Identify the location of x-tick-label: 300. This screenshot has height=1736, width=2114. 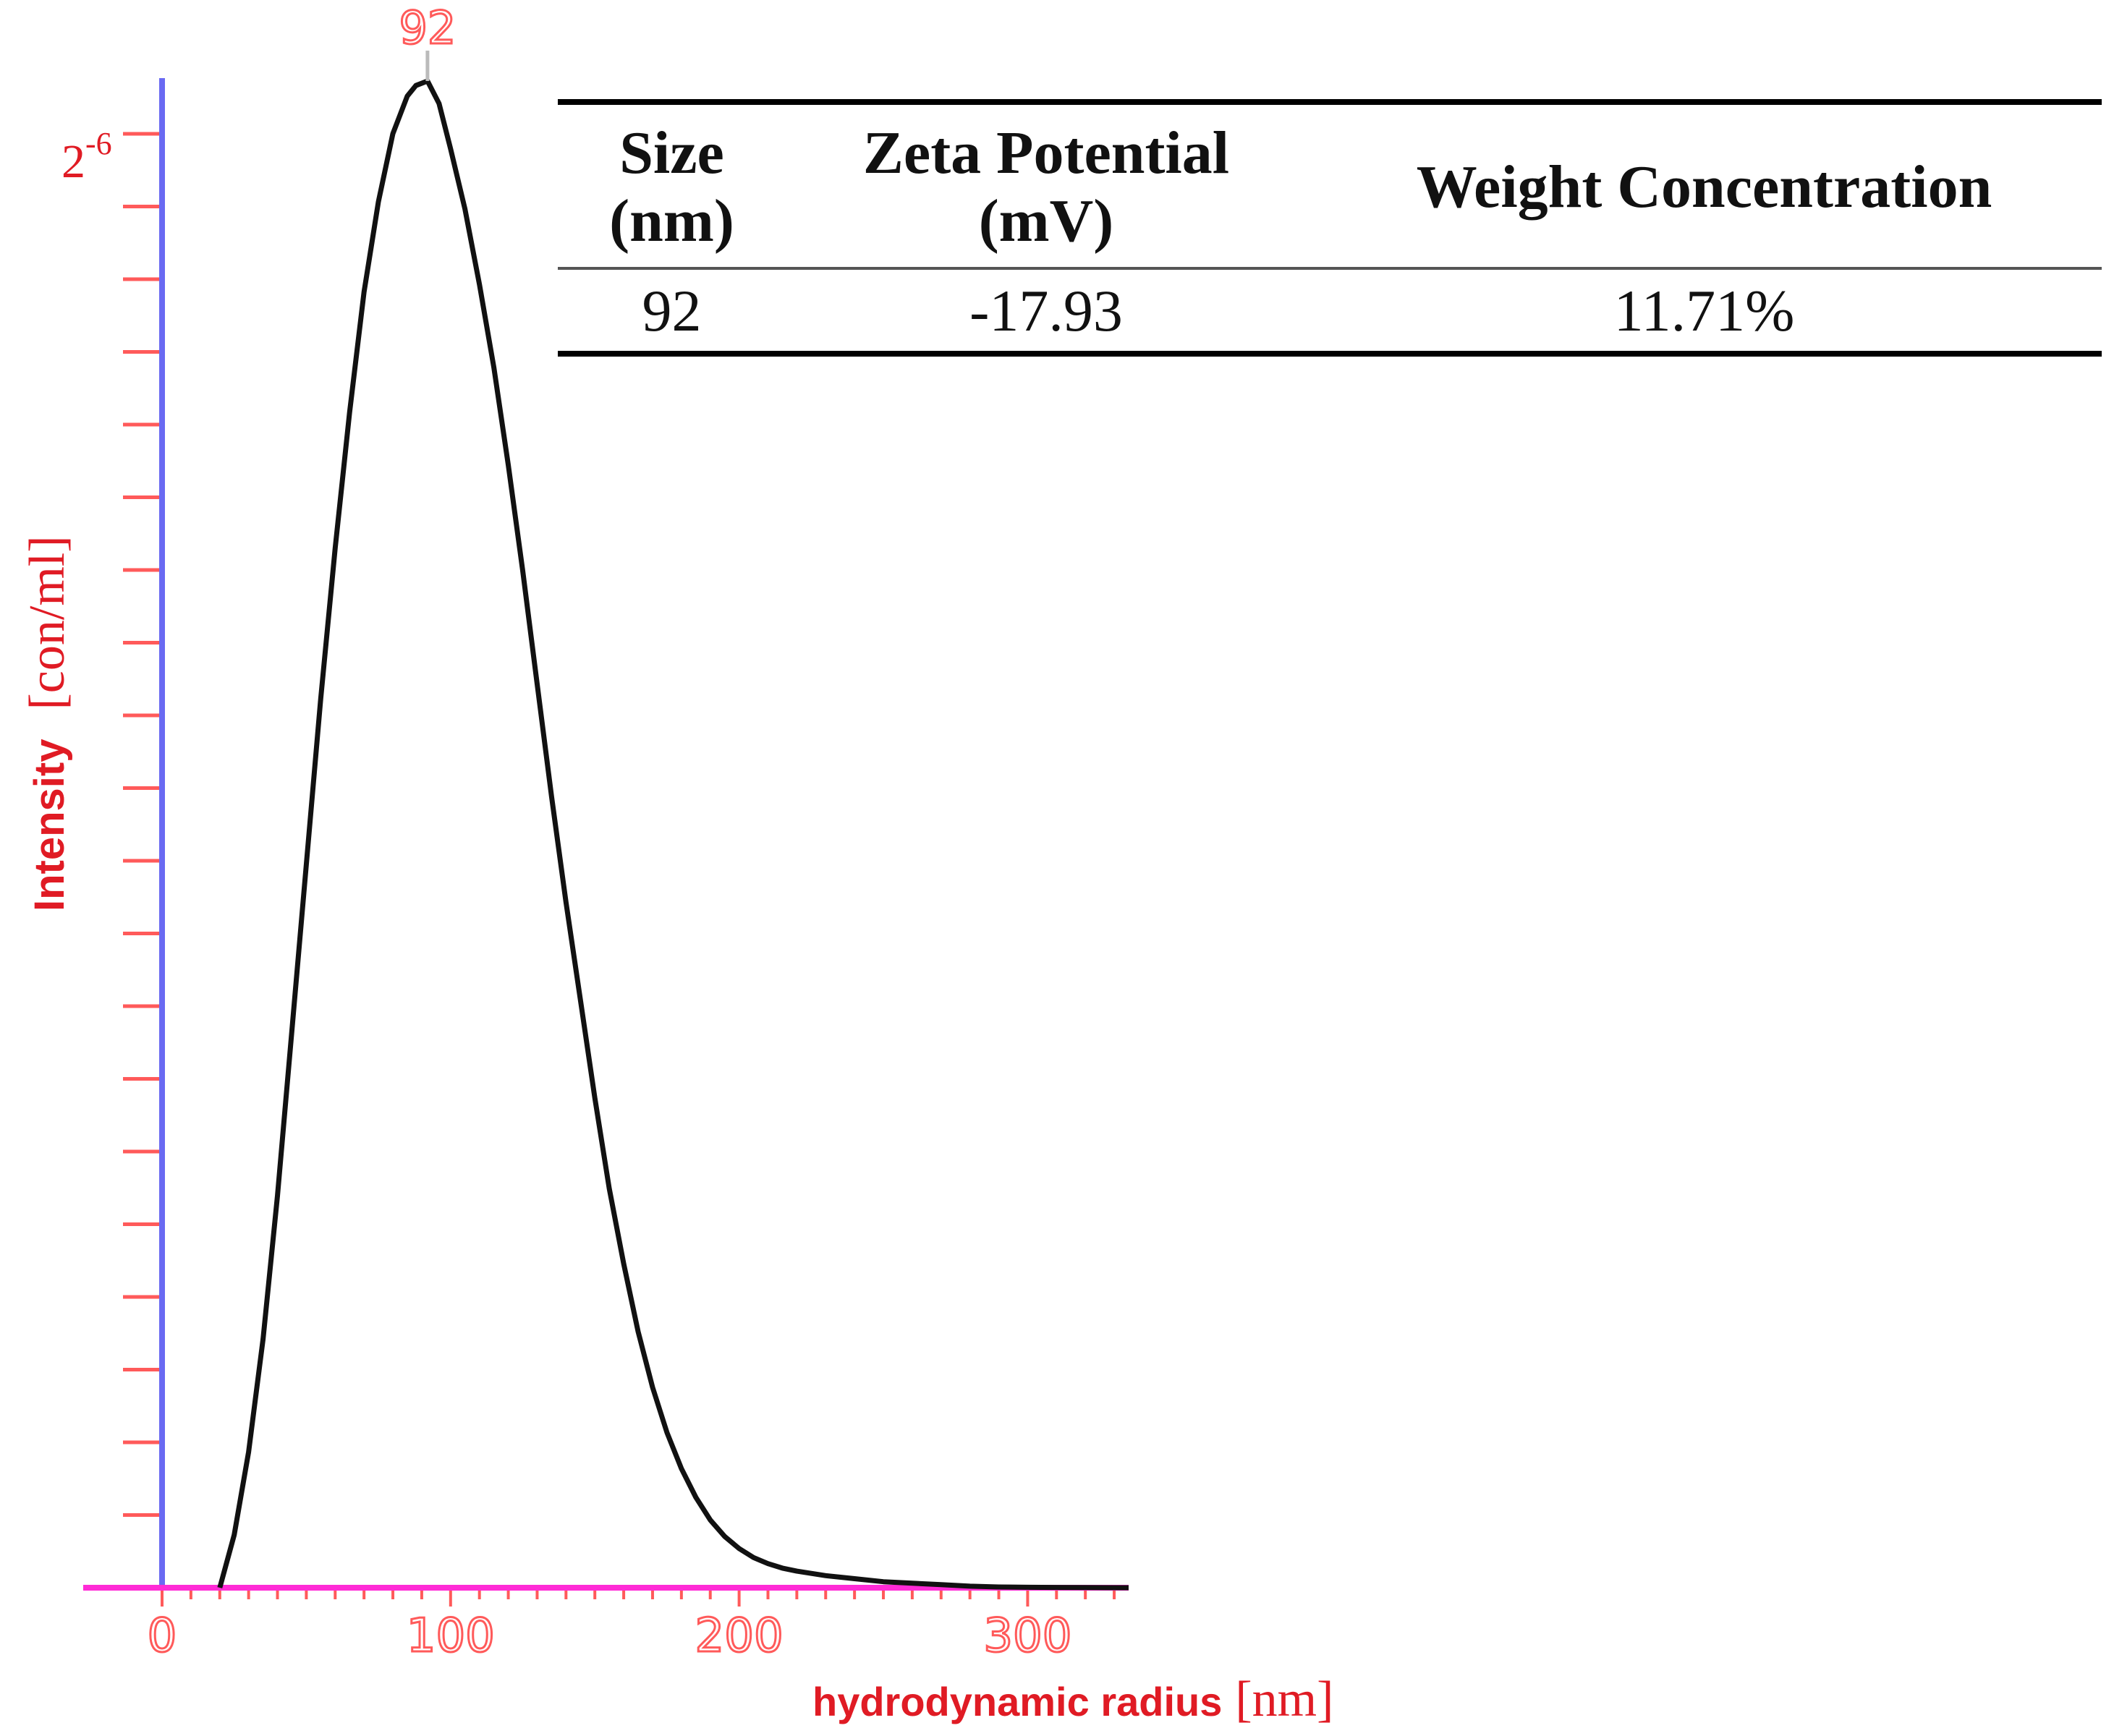
(1027, 1636).